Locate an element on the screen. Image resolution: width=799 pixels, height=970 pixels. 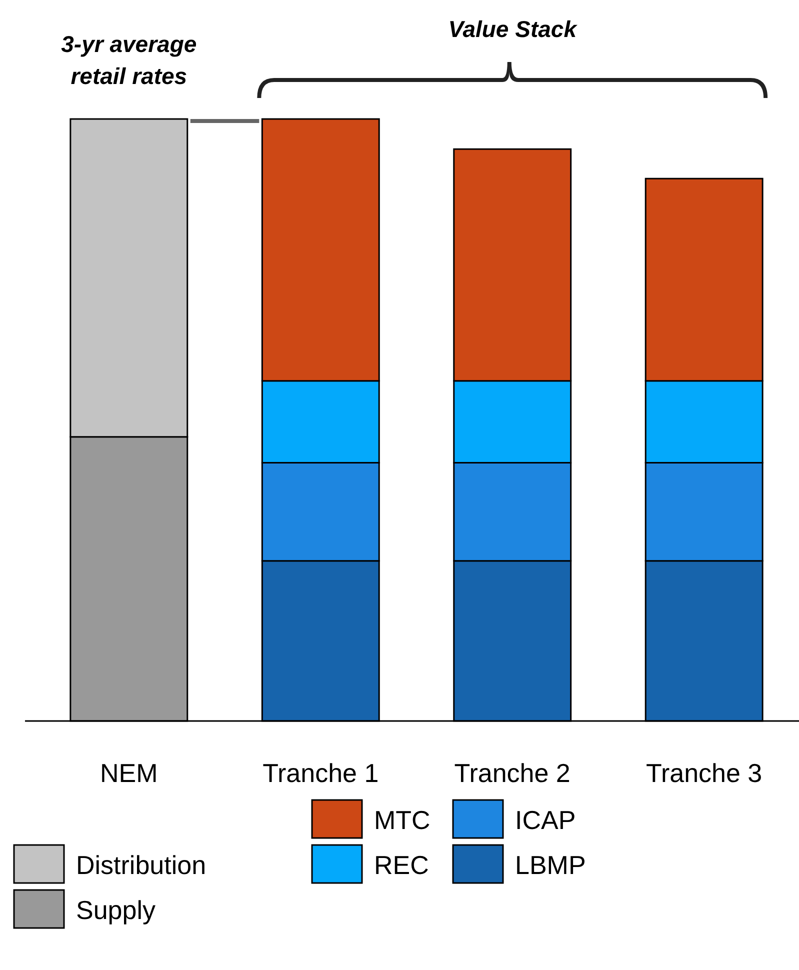
text: Value Stack is located at coordinates (513, 29).